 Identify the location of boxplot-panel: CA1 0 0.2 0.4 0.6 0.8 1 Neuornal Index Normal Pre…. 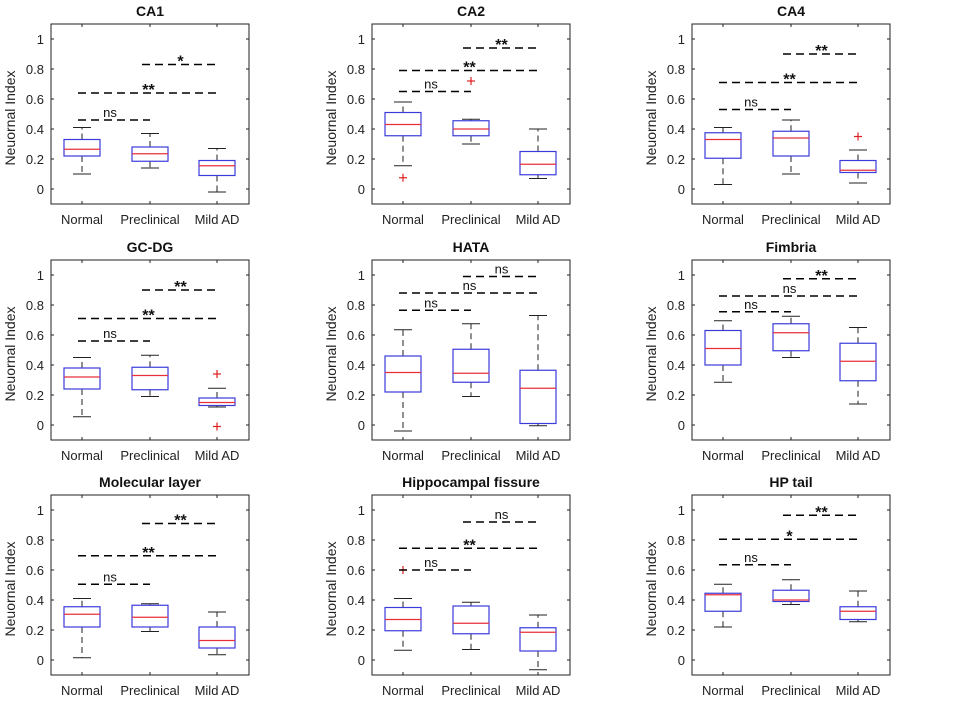
(126, 115).